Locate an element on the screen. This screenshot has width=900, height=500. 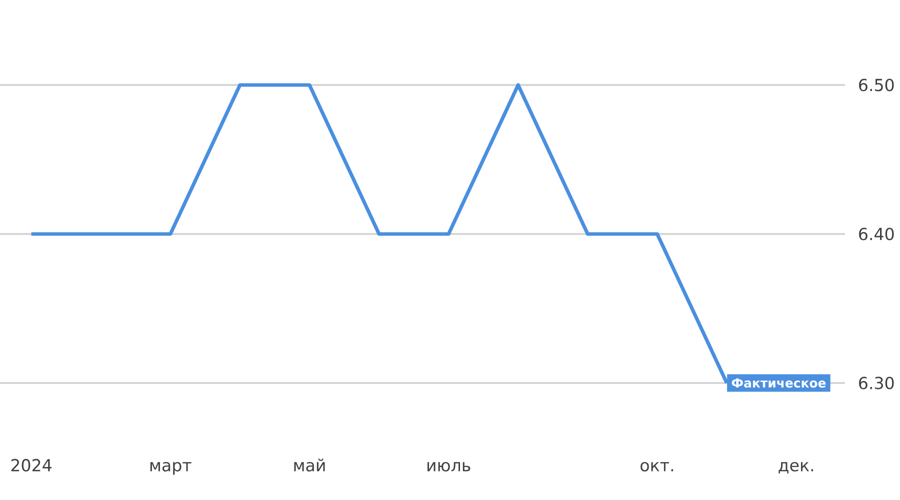
x-tick-label: март is located at coordinates (171, 468).